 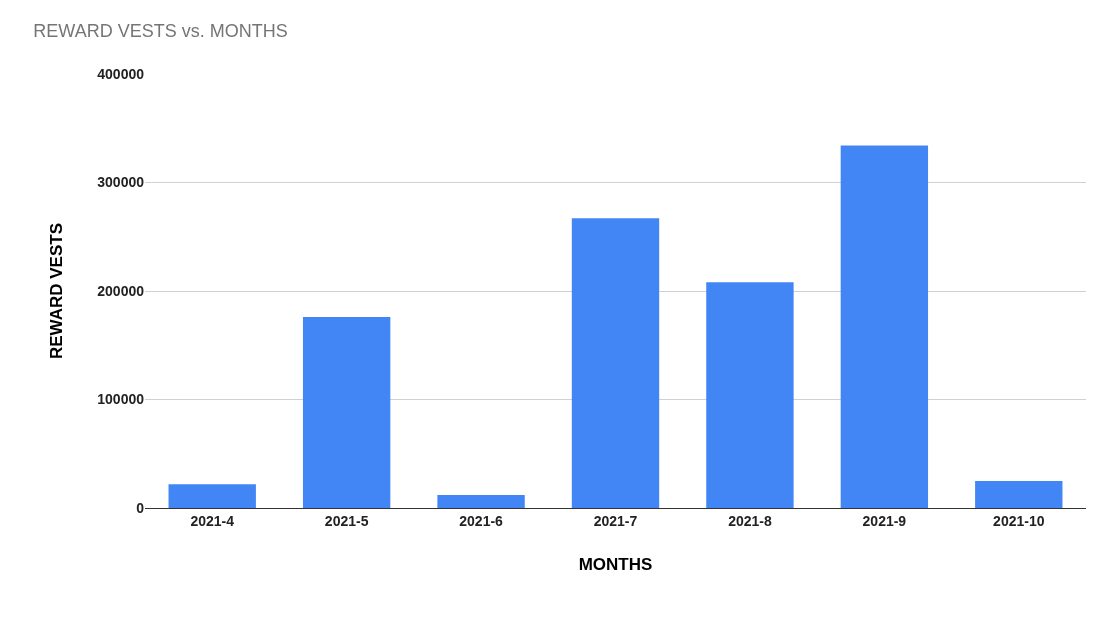 What do you see at coordinates (615, 565) in the screenshot?
I see `x-axis-title: MONTHS` at bounding box center [615, 565].